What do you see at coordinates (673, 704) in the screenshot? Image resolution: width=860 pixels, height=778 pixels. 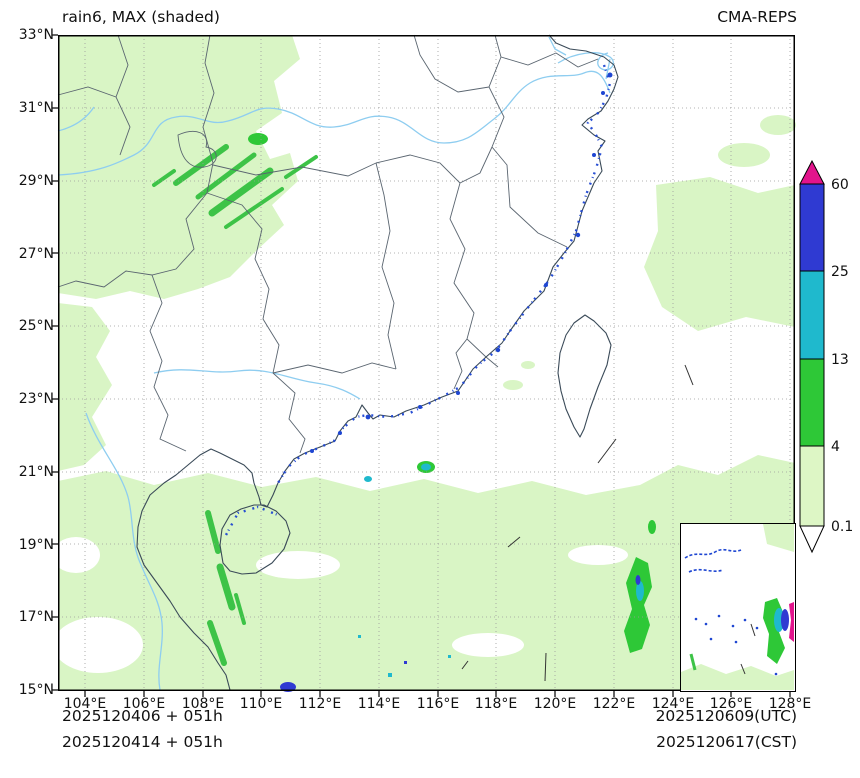 I see `lon-label: 124°E` at bounding box center [673, 704].